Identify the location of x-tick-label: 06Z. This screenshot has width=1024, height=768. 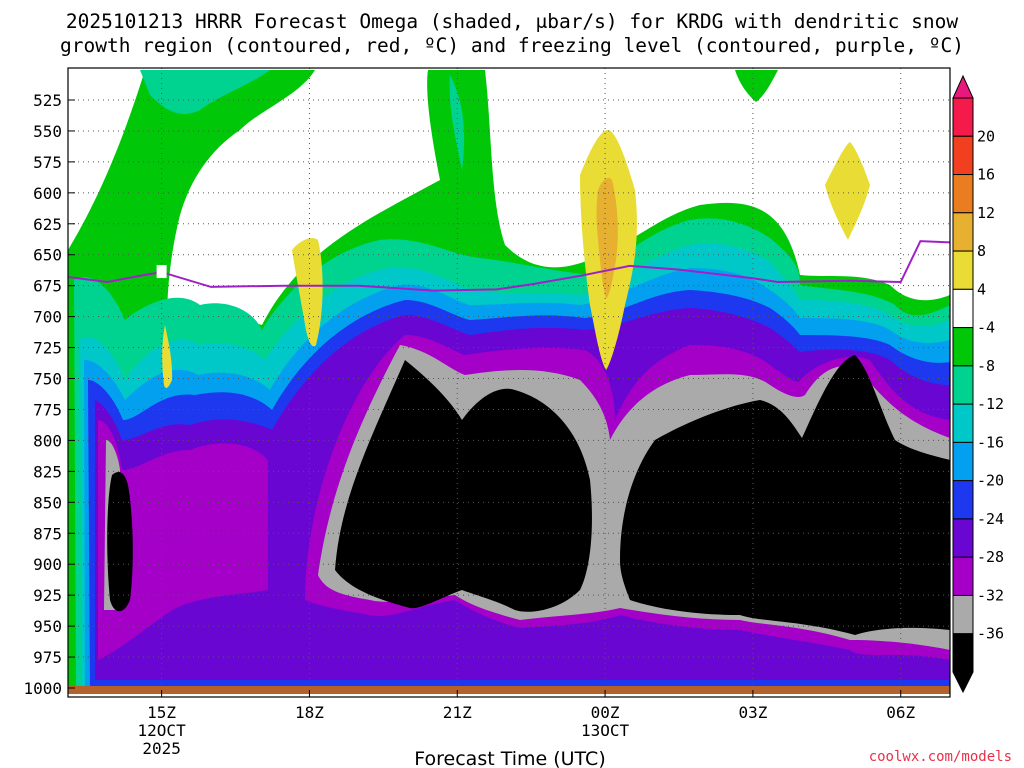
(900, 712).